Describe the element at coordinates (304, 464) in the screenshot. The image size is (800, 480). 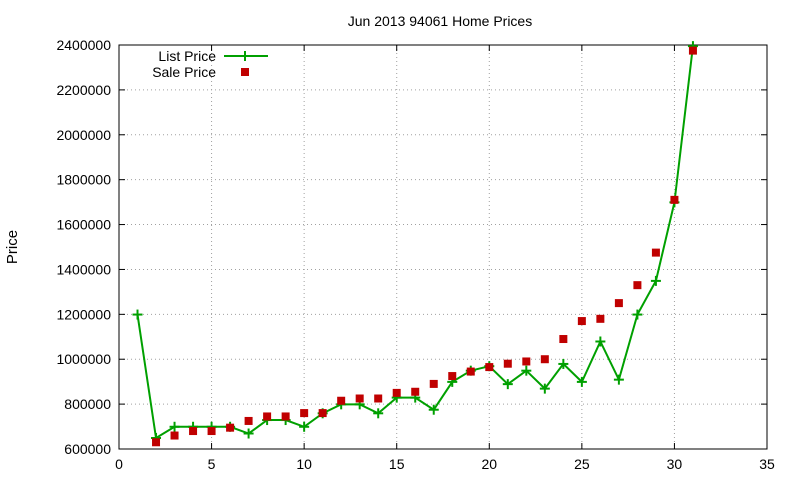
I see `x-tick-label: 10` at that location.